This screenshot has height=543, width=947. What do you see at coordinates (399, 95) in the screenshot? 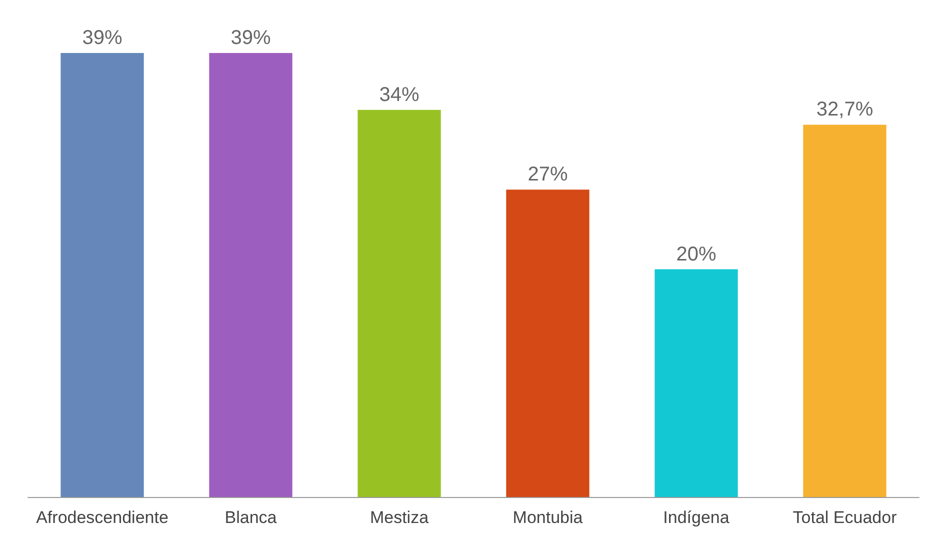
I see `data-label: 34%` at bounding box center [399, 95].